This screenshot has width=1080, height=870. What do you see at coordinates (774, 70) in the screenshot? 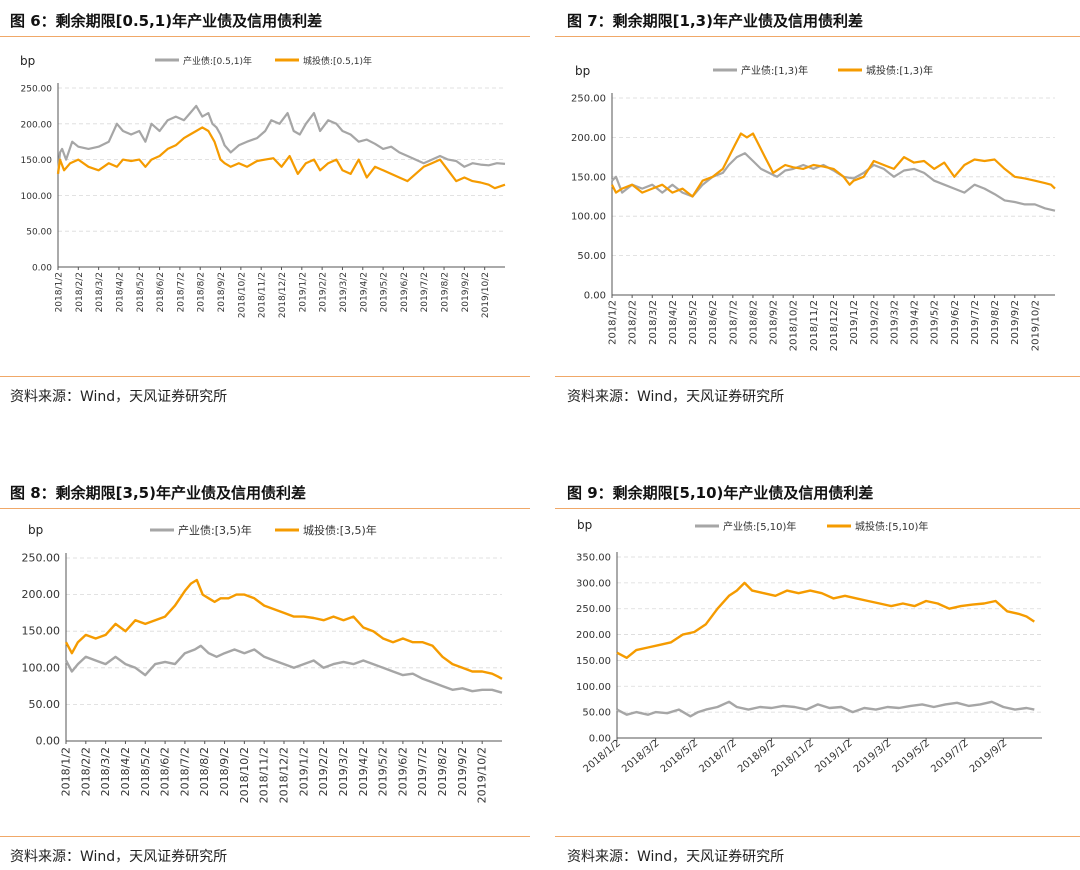
I see `legend-label: 产业债:[1,3)年` at bounding box center [774, 70].